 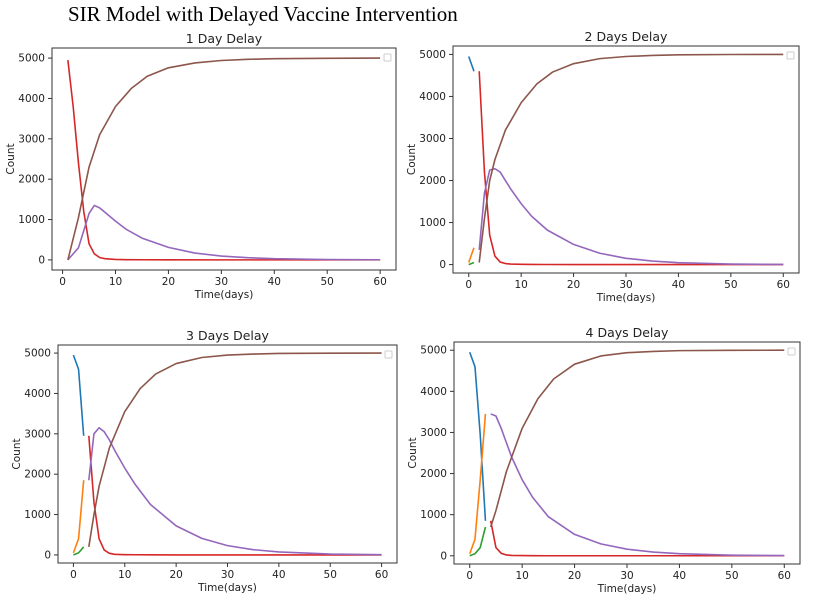 What do you see at coordinates (228, 335) in the screenshot?
I see `chart-title: 3 Days Delay` at bounding box center [228, 335].